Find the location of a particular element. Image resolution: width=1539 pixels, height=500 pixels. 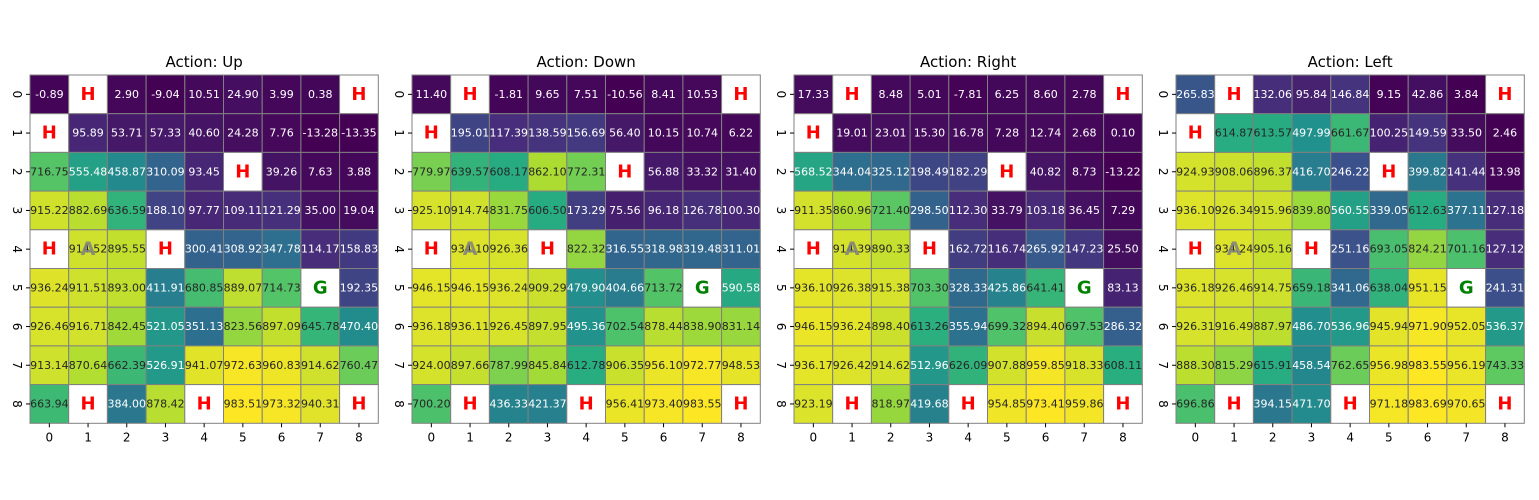

cell-value-label: -13.28 is located at coordinates (320, 133).